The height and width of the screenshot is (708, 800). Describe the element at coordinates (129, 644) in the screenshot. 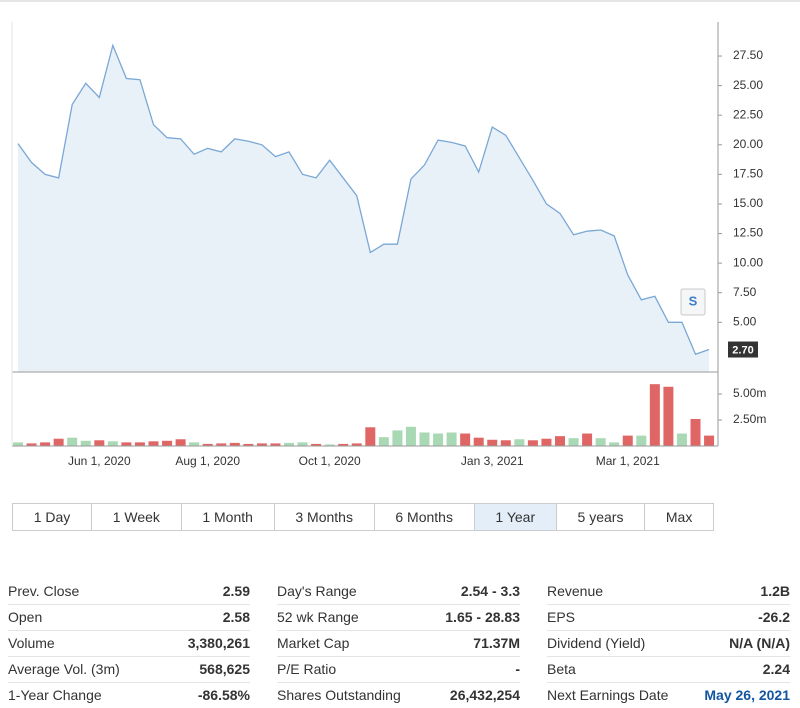

I see `stat-row: Volume 3,380,261` at that location.